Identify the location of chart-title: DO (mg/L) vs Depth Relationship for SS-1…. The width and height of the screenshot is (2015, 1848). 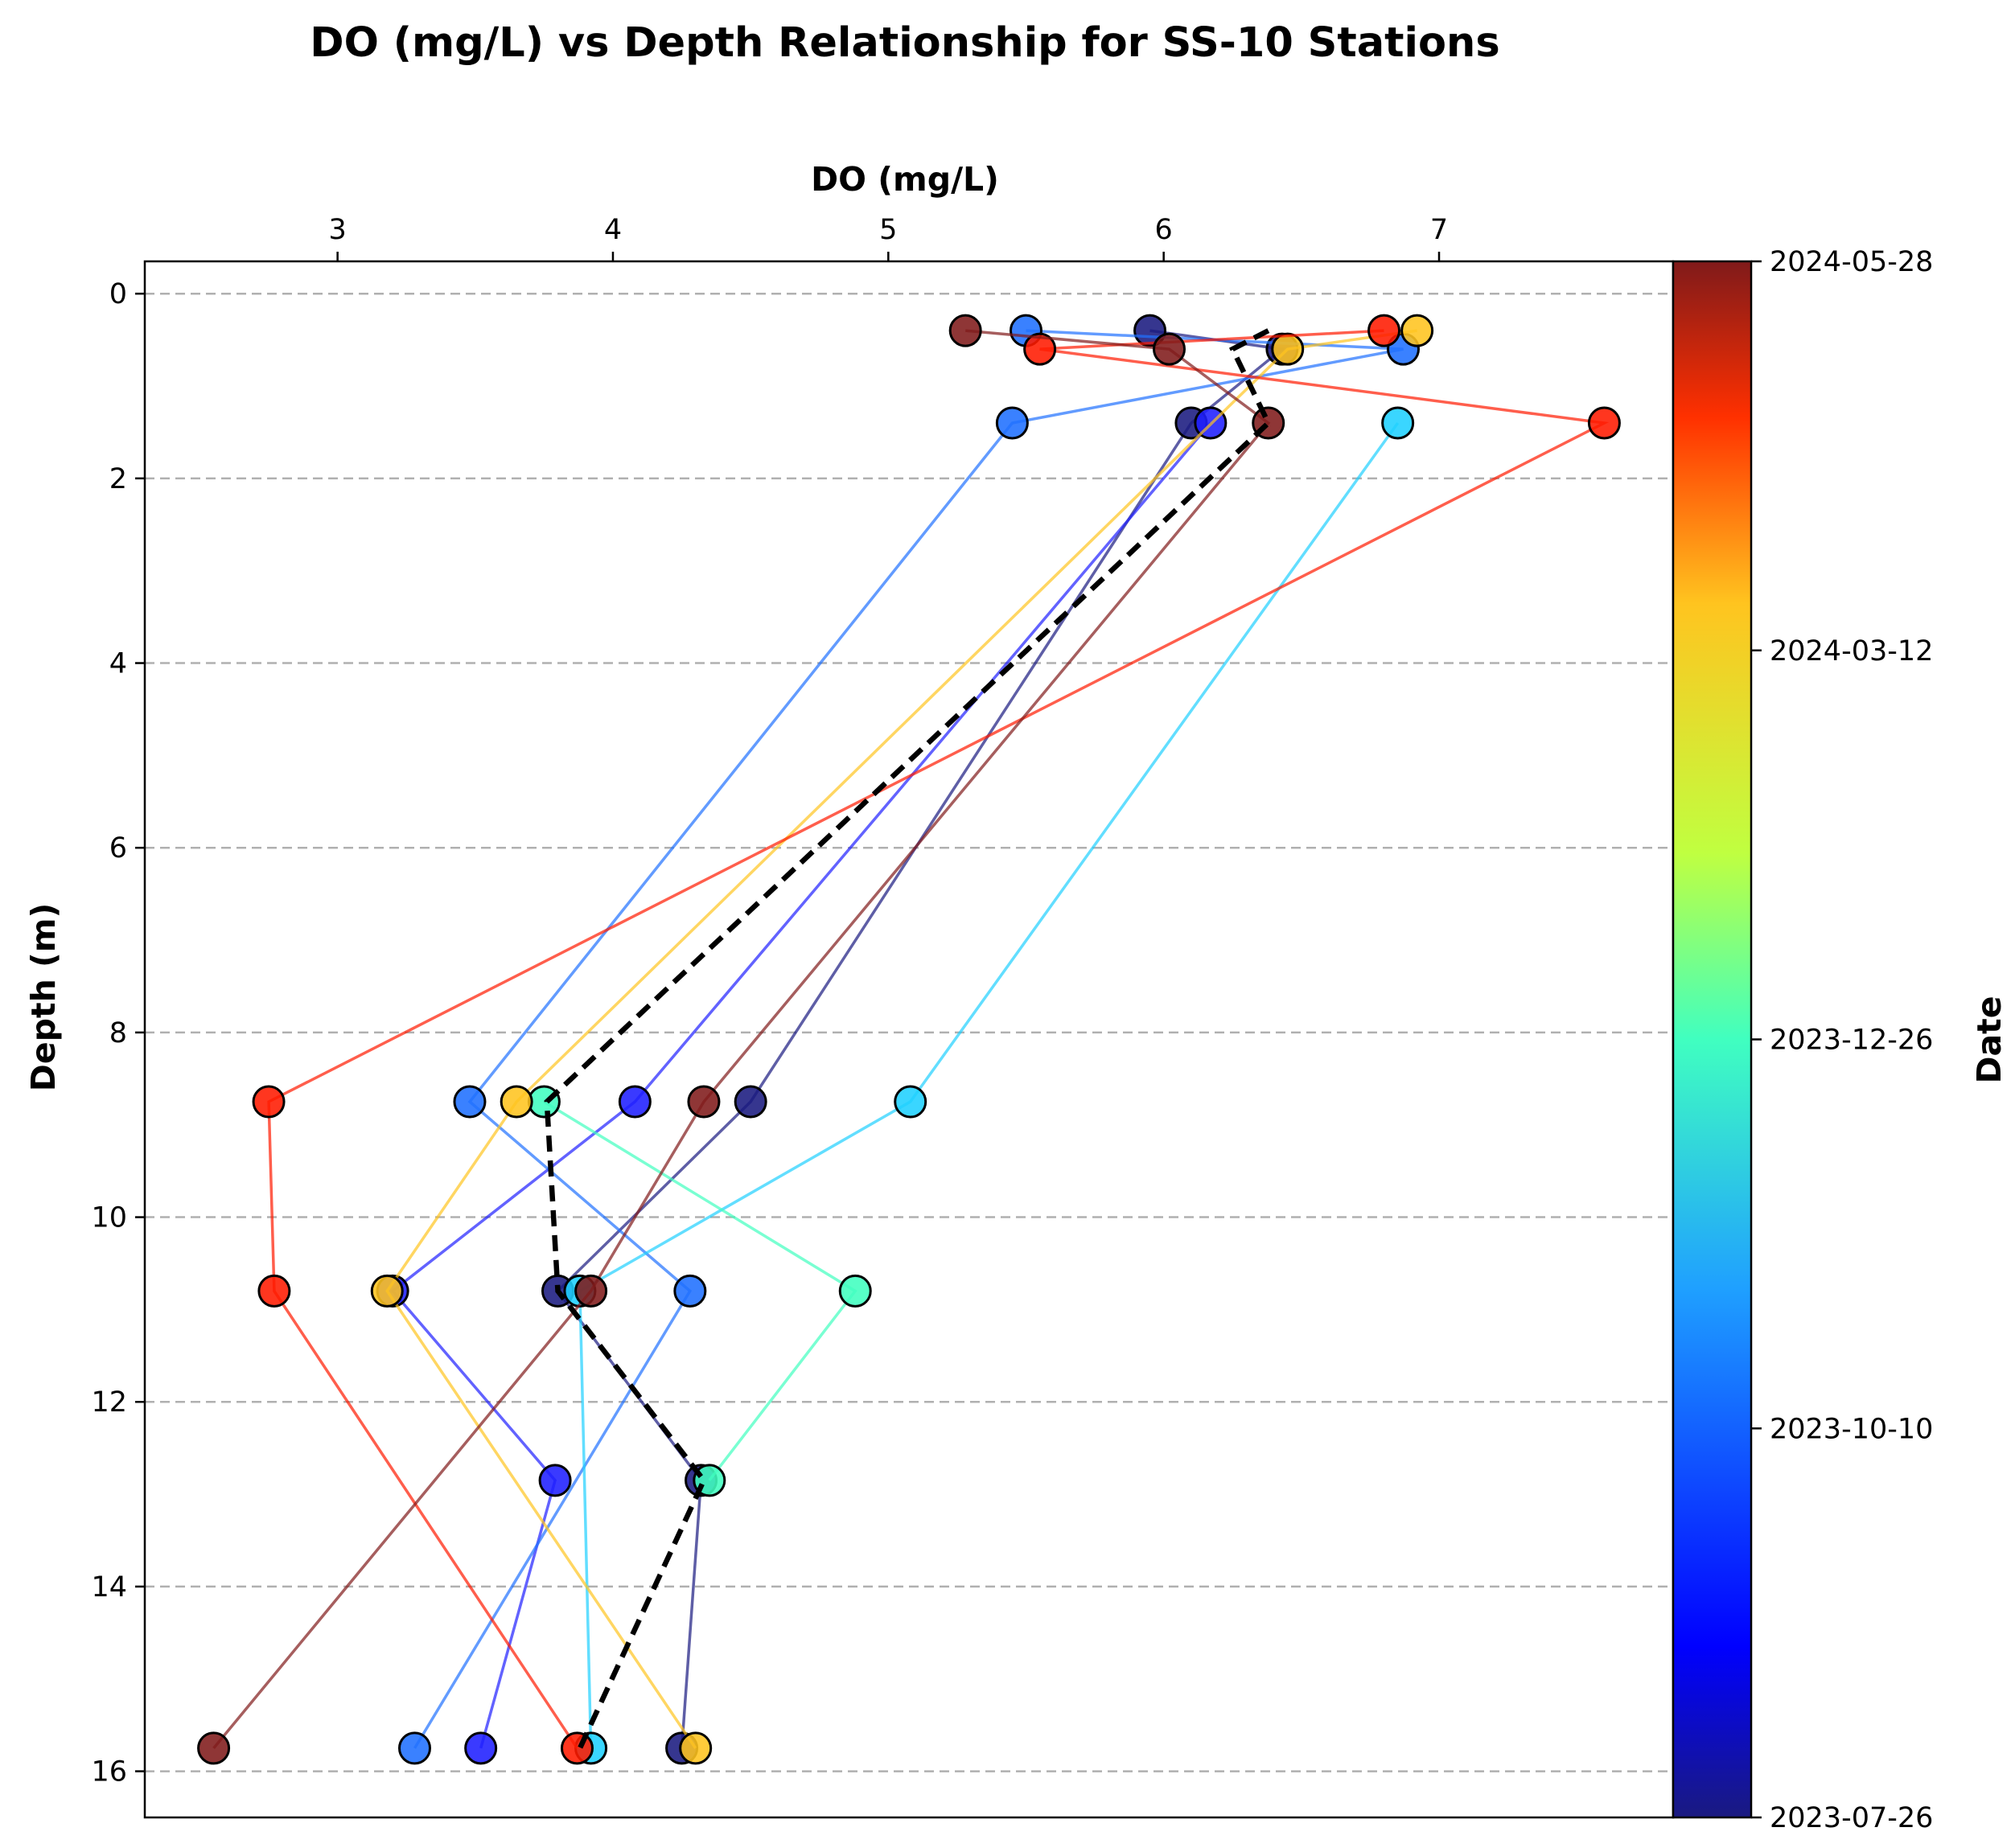
(905, 43).